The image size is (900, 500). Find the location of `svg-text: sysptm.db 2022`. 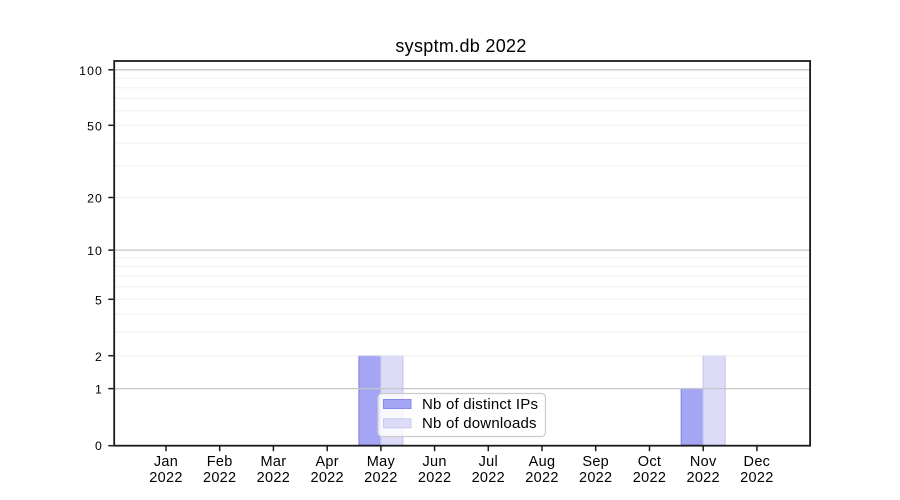

svg-text: sysptm.db 2022 is located at coordinates (460, 46).